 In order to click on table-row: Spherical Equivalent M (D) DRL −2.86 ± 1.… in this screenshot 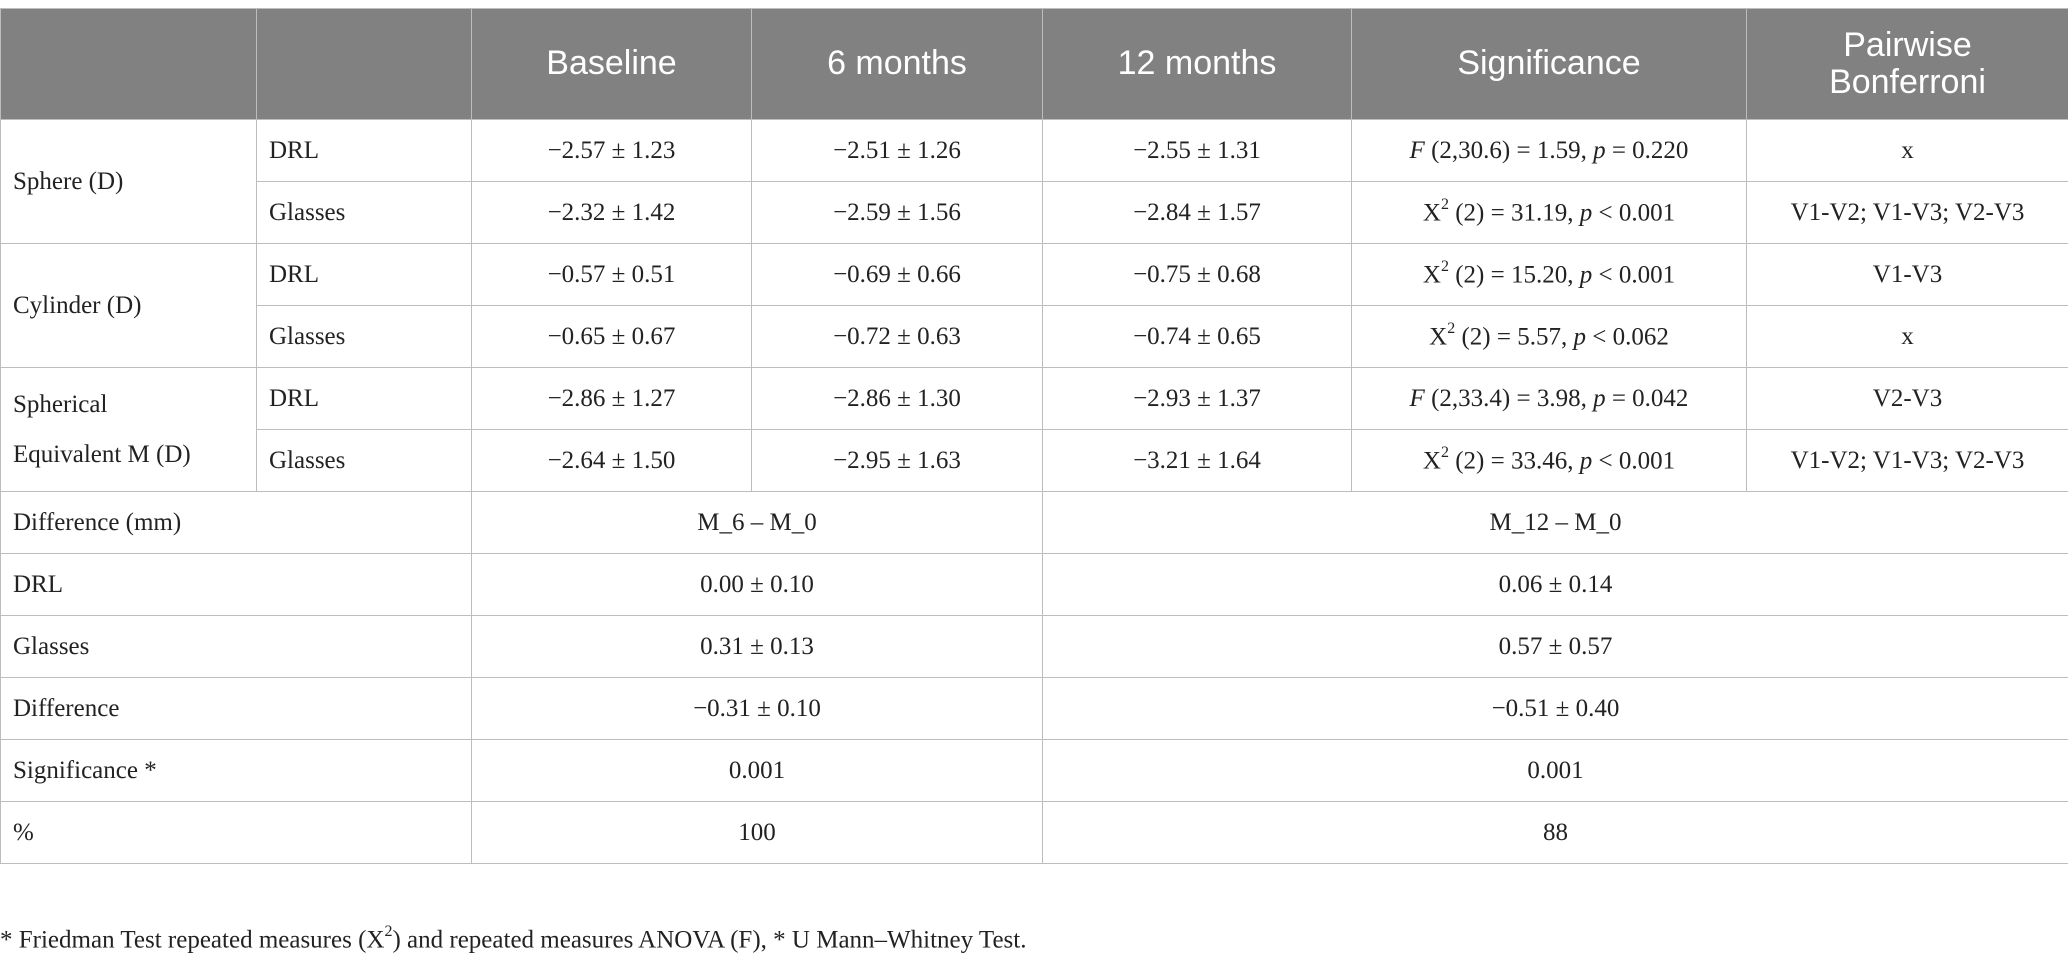, I will do `click(1034, 429)`.